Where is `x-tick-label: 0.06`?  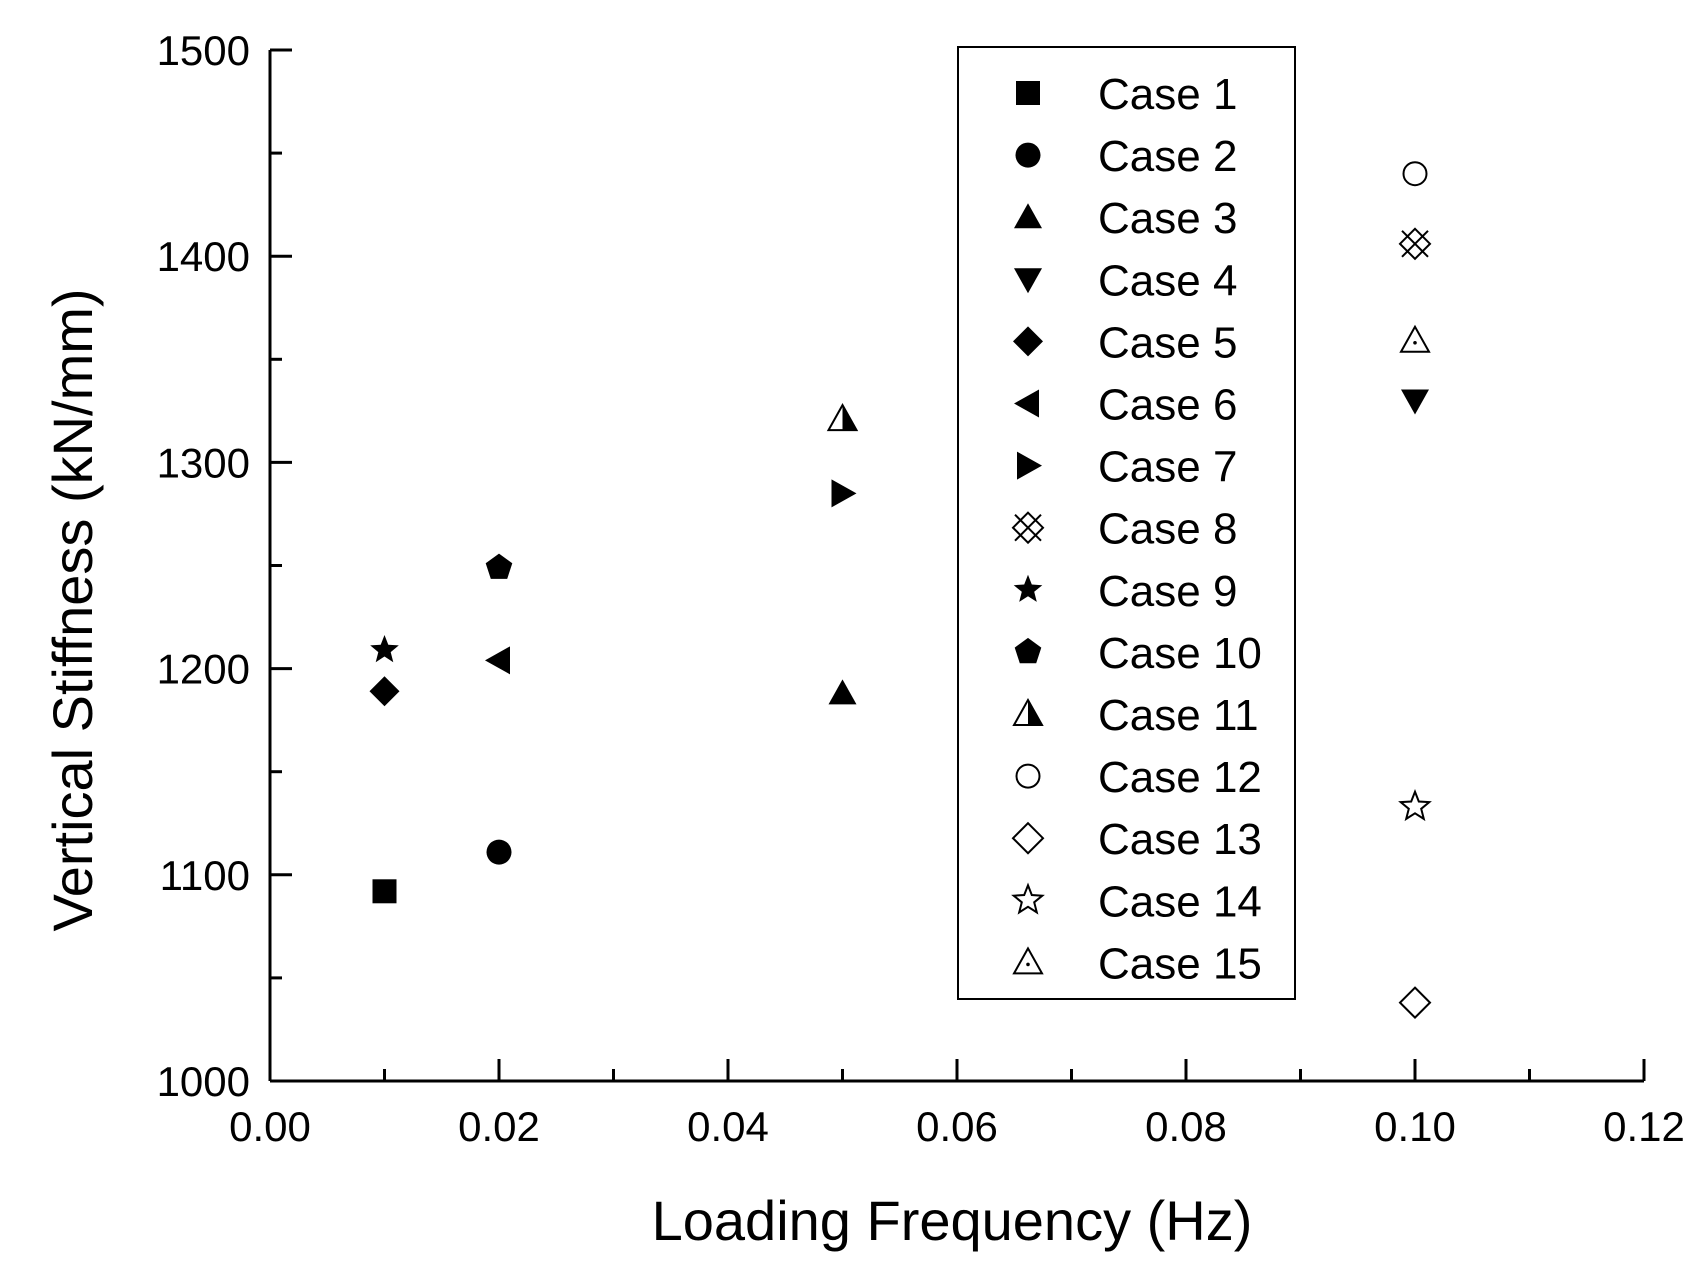 x-tick-label: 0.06 is located at coordinates (957, 1126).